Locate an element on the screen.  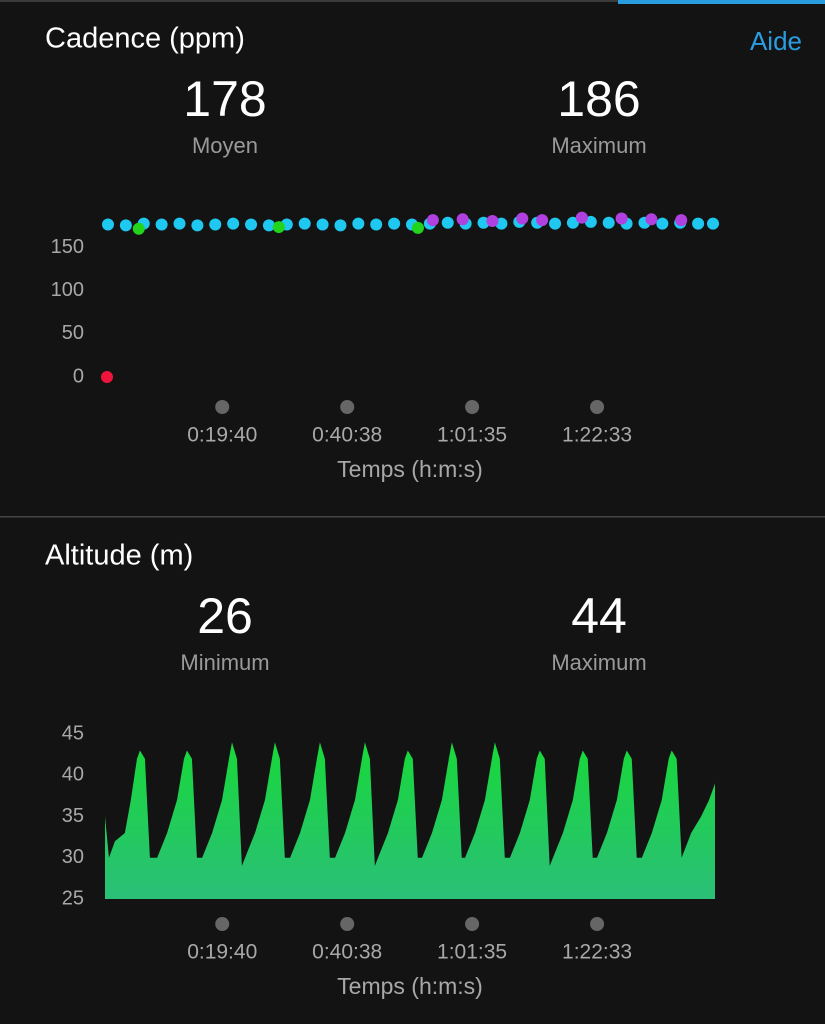
stat-label: Moyen is located at coordinates (225, 145).